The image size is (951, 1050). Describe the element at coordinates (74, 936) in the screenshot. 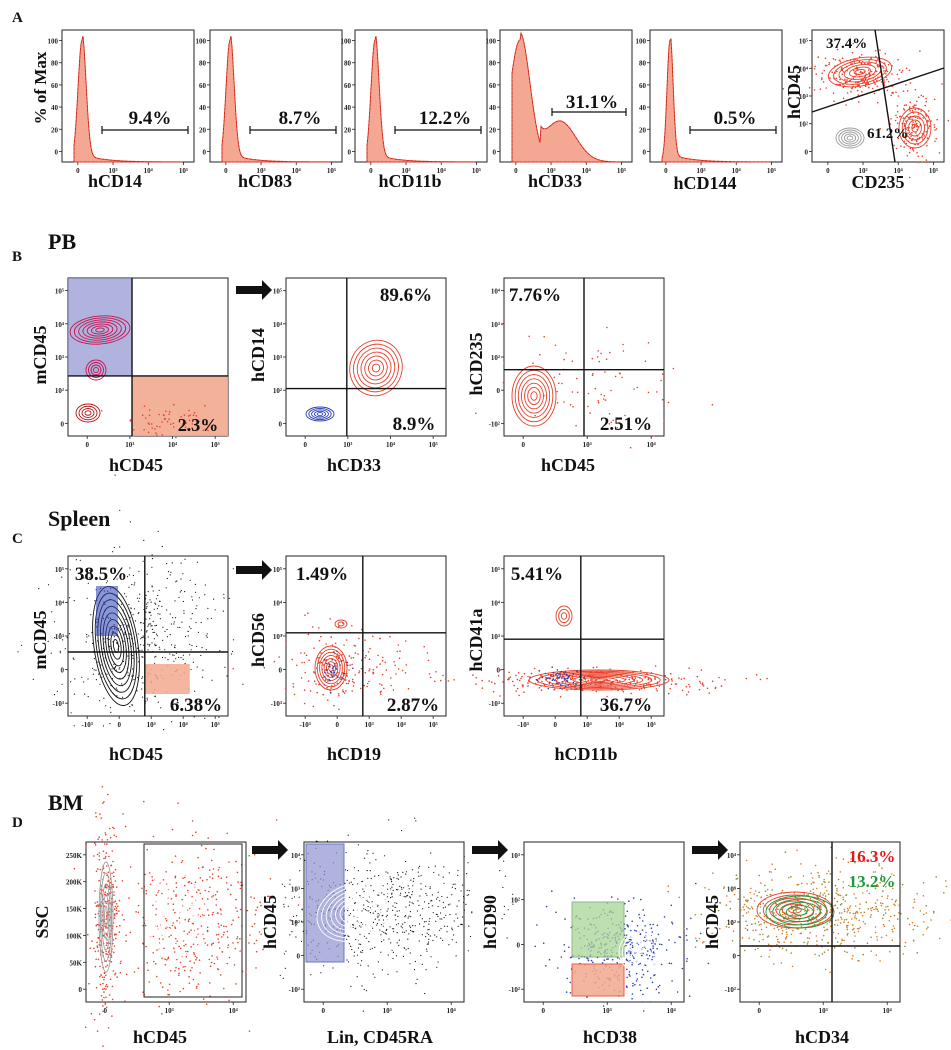

I see `dot-plot-y-tick-label: 100K` at that location.